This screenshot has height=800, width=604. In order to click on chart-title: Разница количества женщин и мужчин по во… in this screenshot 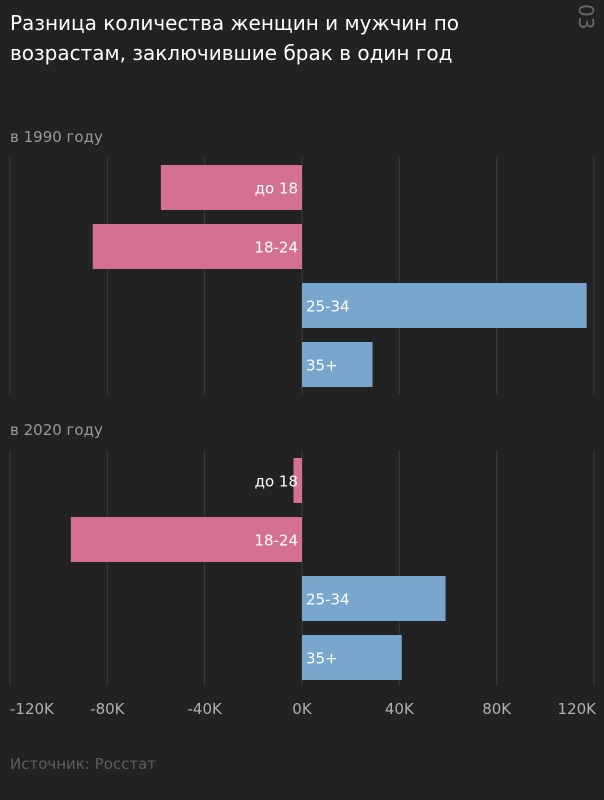, I will do `click(235, 38)`.